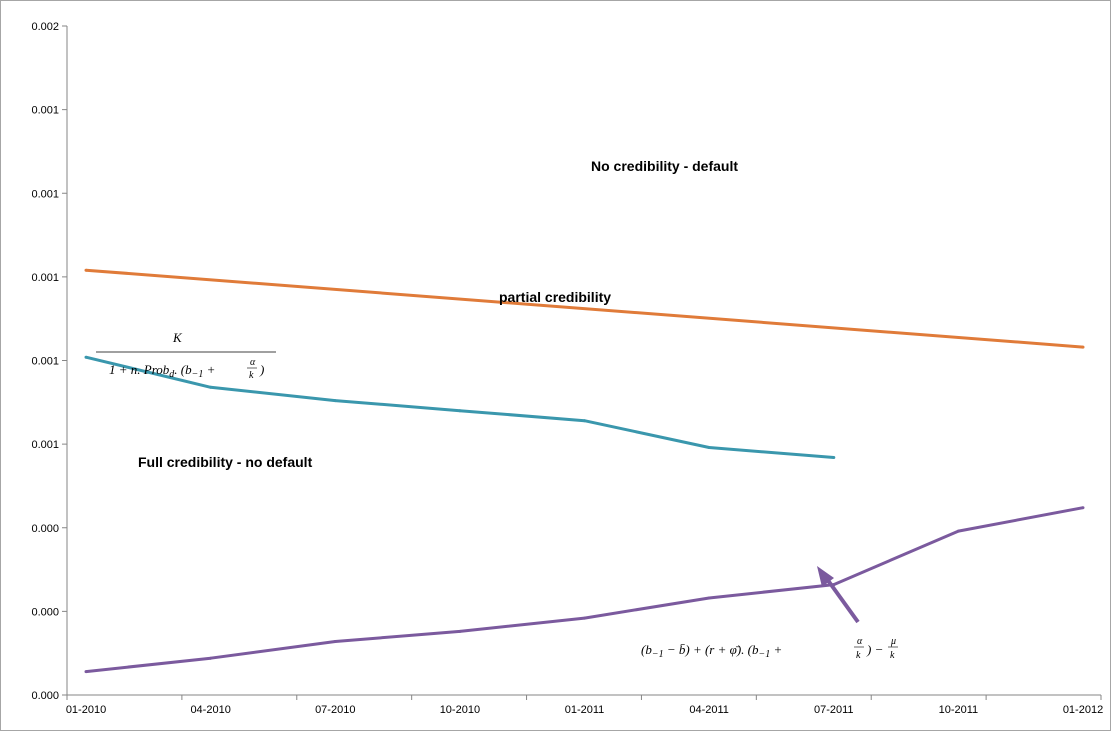 The height and width of the screenshot is (732, 1111). I want to click on annotation-arrow, so click(838, 595).